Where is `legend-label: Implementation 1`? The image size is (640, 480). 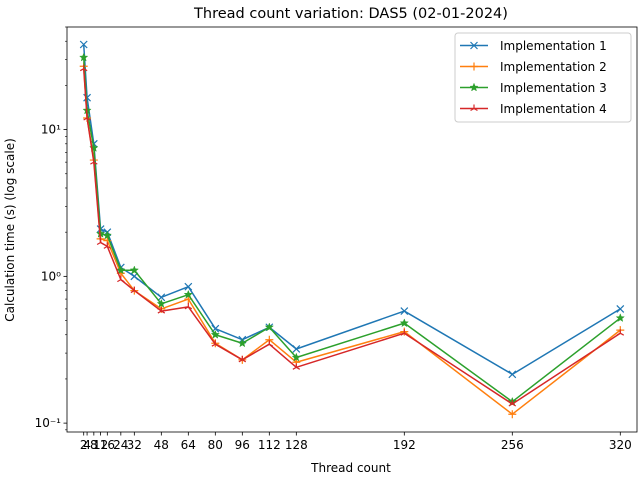 legend-label: Implementation 1 is located at coordinates (553, 46).